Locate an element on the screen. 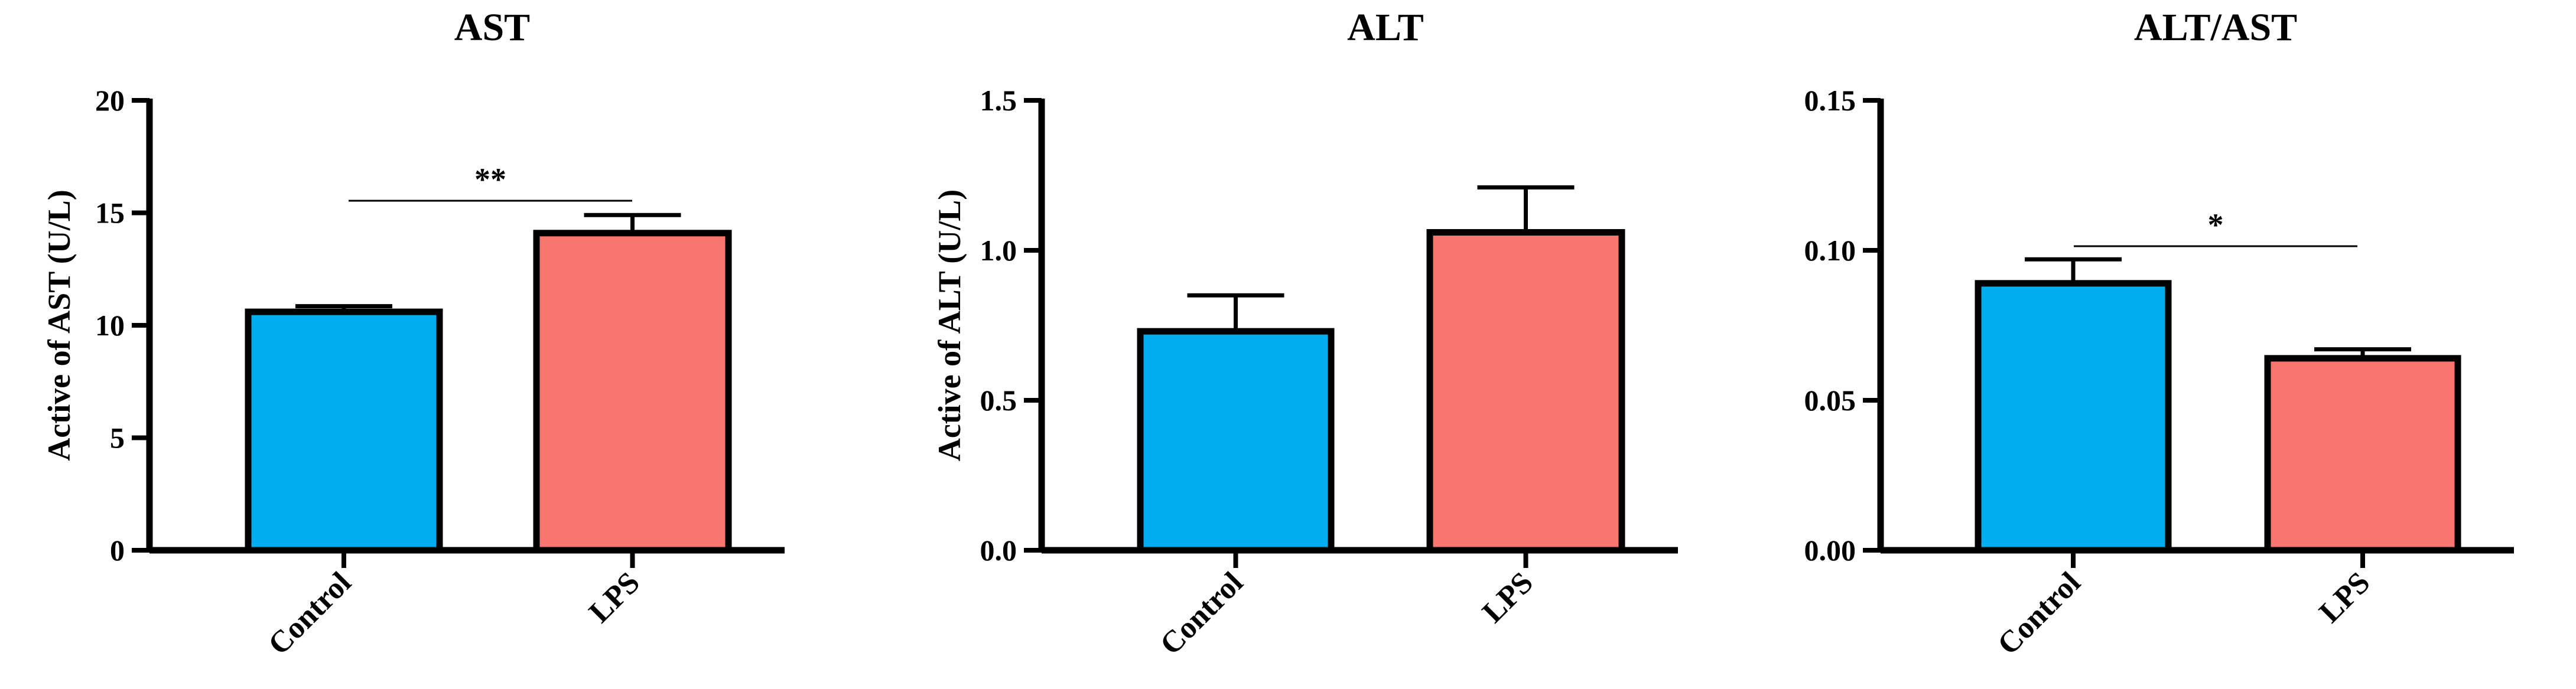  y-tick-label: 0.0 is located at coordinates (999, 550).